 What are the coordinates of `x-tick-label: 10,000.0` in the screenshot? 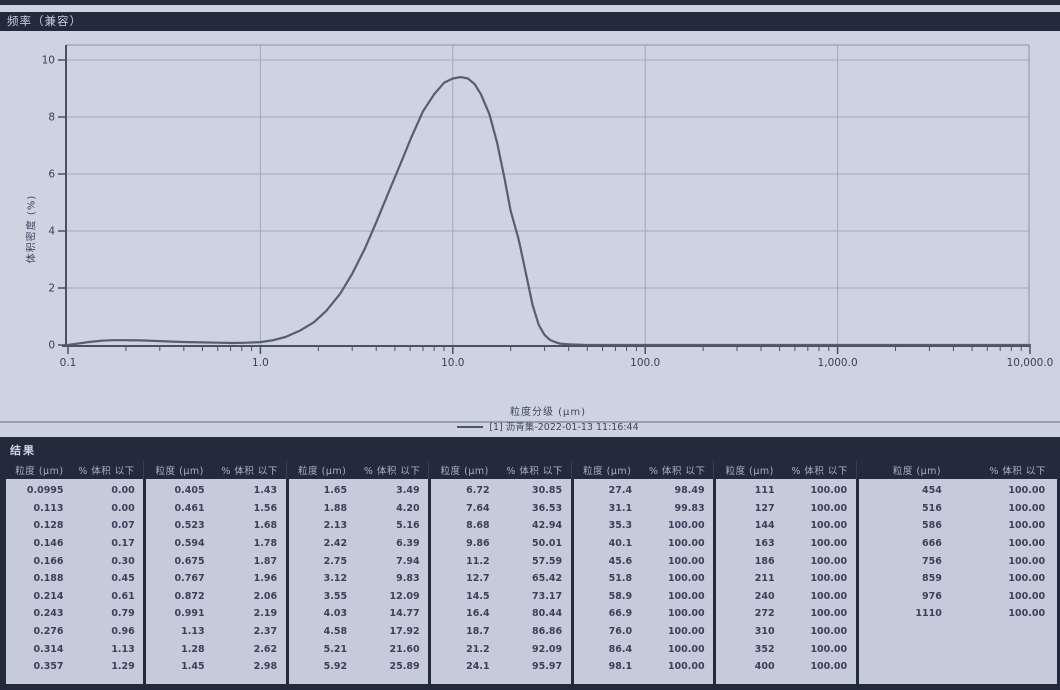 It's located at (1030, 363).